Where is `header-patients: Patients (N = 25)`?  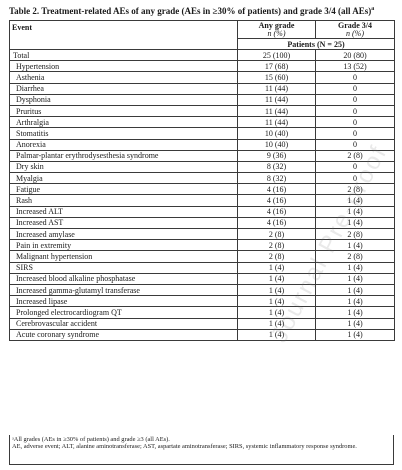
header-patients: Patients (N = 25) is located at coordinates (316, 44).